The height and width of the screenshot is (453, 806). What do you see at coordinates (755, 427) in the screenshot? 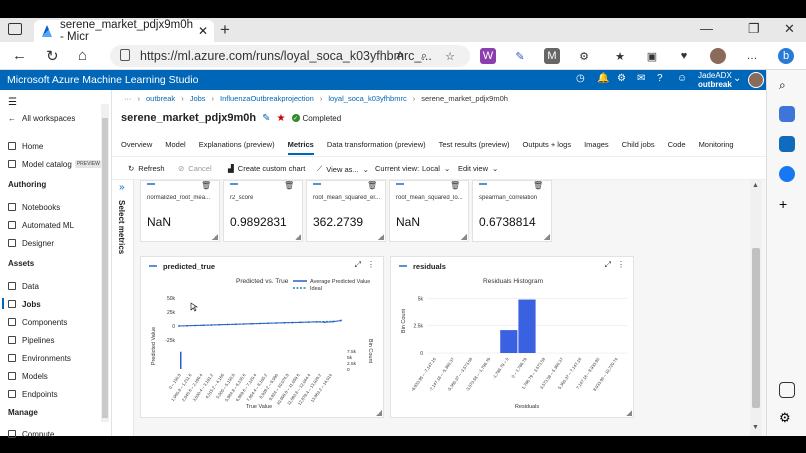
I see `scroll-down-icon: ▼` at bounding box center [755, 427].